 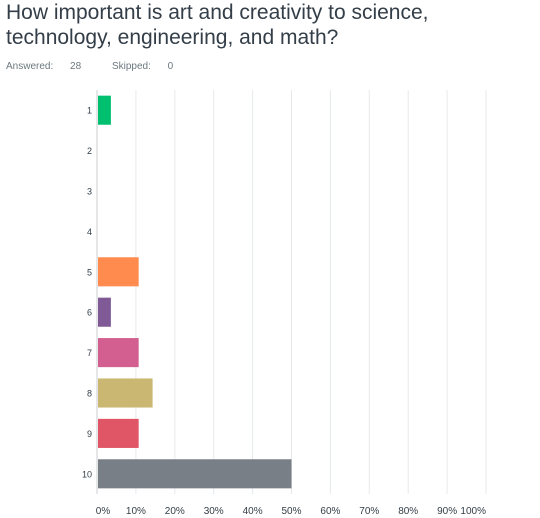 What do you see at coordinates (89, 232) in the screenshot?
I see `y-category-label-4: 4` at bounding box center [89, 232].